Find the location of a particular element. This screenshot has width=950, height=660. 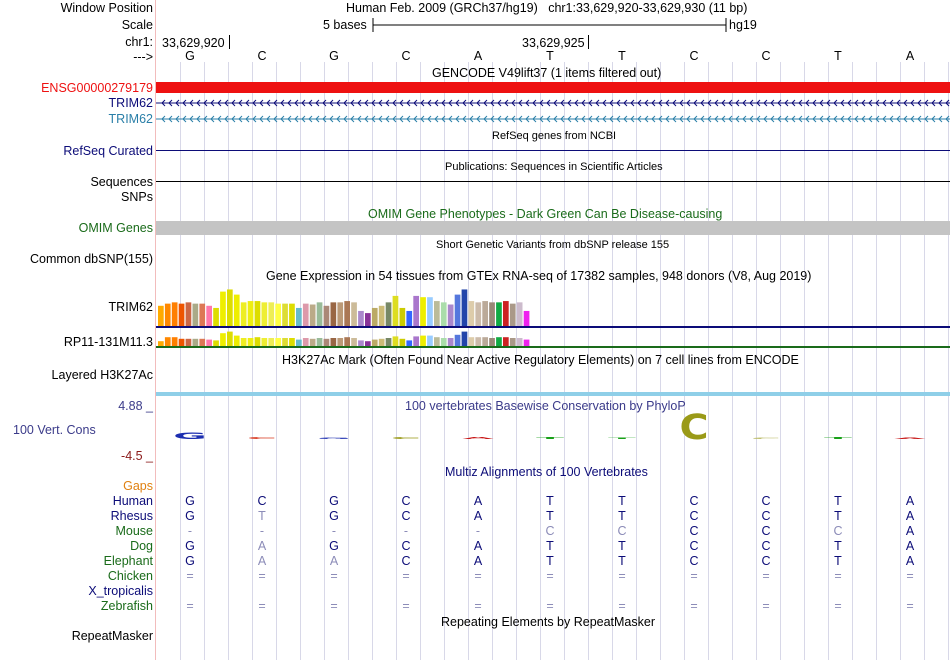

gaps-label: Gaps is located at coordinates (138, 486).